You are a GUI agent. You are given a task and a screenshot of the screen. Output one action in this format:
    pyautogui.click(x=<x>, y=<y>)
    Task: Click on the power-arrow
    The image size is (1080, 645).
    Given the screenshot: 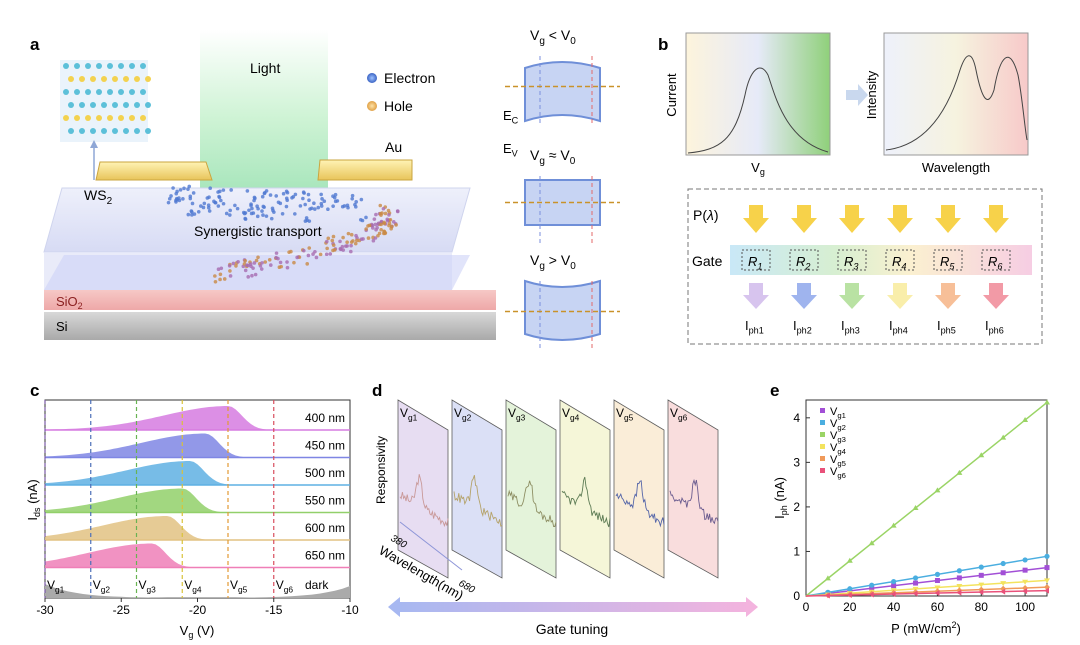 What is the action you would take?
    pyautogui.click(x=996, y=219)
    